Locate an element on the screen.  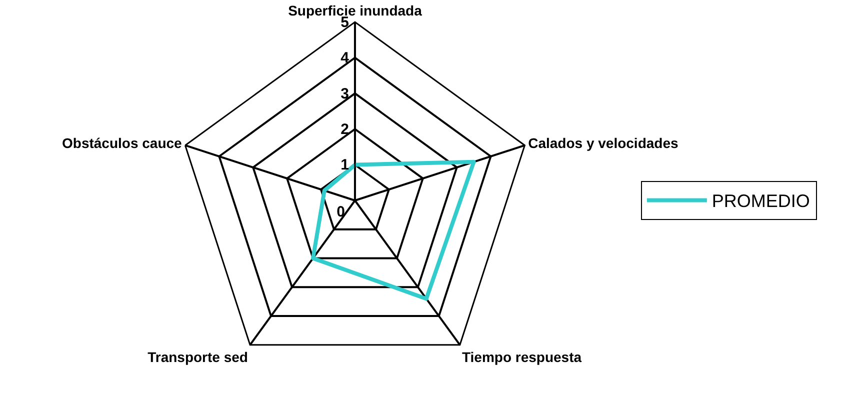
y-tick-label: 4 is located at coordinates (345, 58).